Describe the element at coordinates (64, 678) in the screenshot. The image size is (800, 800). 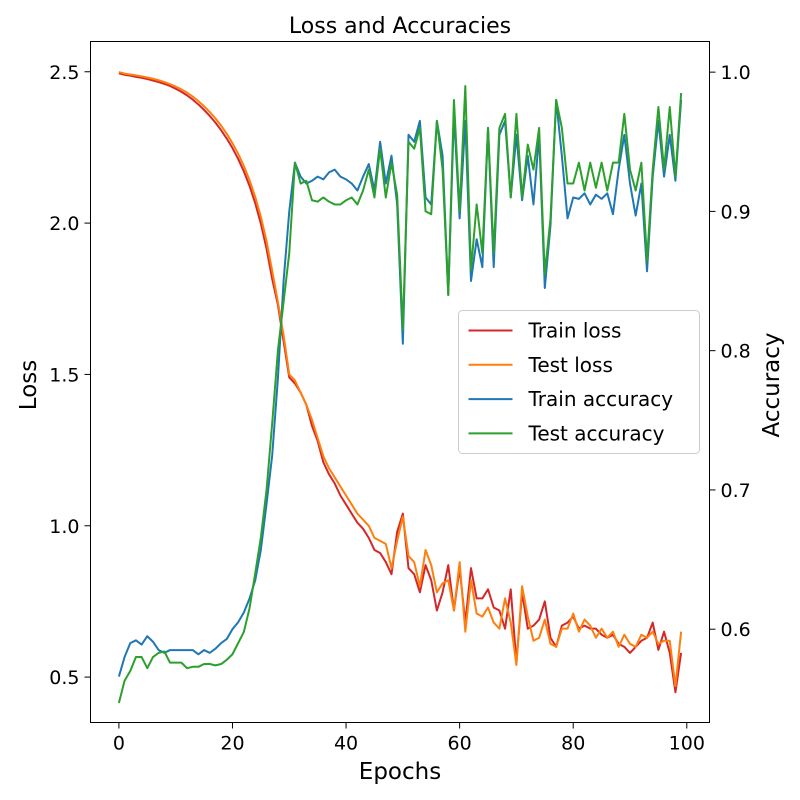
I see `y-left-tick-label: 0.5` at that location.